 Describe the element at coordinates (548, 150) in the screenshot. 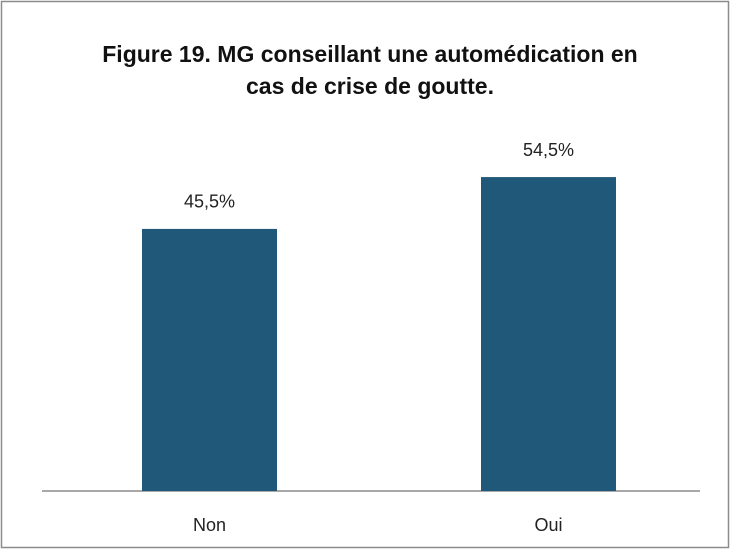

I see `data-label: 54,5%` at that location.